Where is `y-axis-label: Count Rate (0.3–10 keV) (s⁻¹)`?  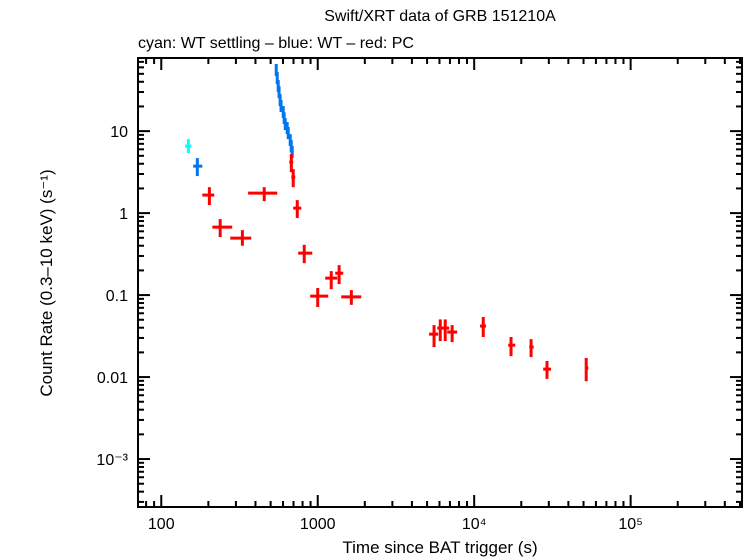
y-axis-label: Count Rate (0.3–10 keV) (s⁻¹) is located at coordinates (46, 282).